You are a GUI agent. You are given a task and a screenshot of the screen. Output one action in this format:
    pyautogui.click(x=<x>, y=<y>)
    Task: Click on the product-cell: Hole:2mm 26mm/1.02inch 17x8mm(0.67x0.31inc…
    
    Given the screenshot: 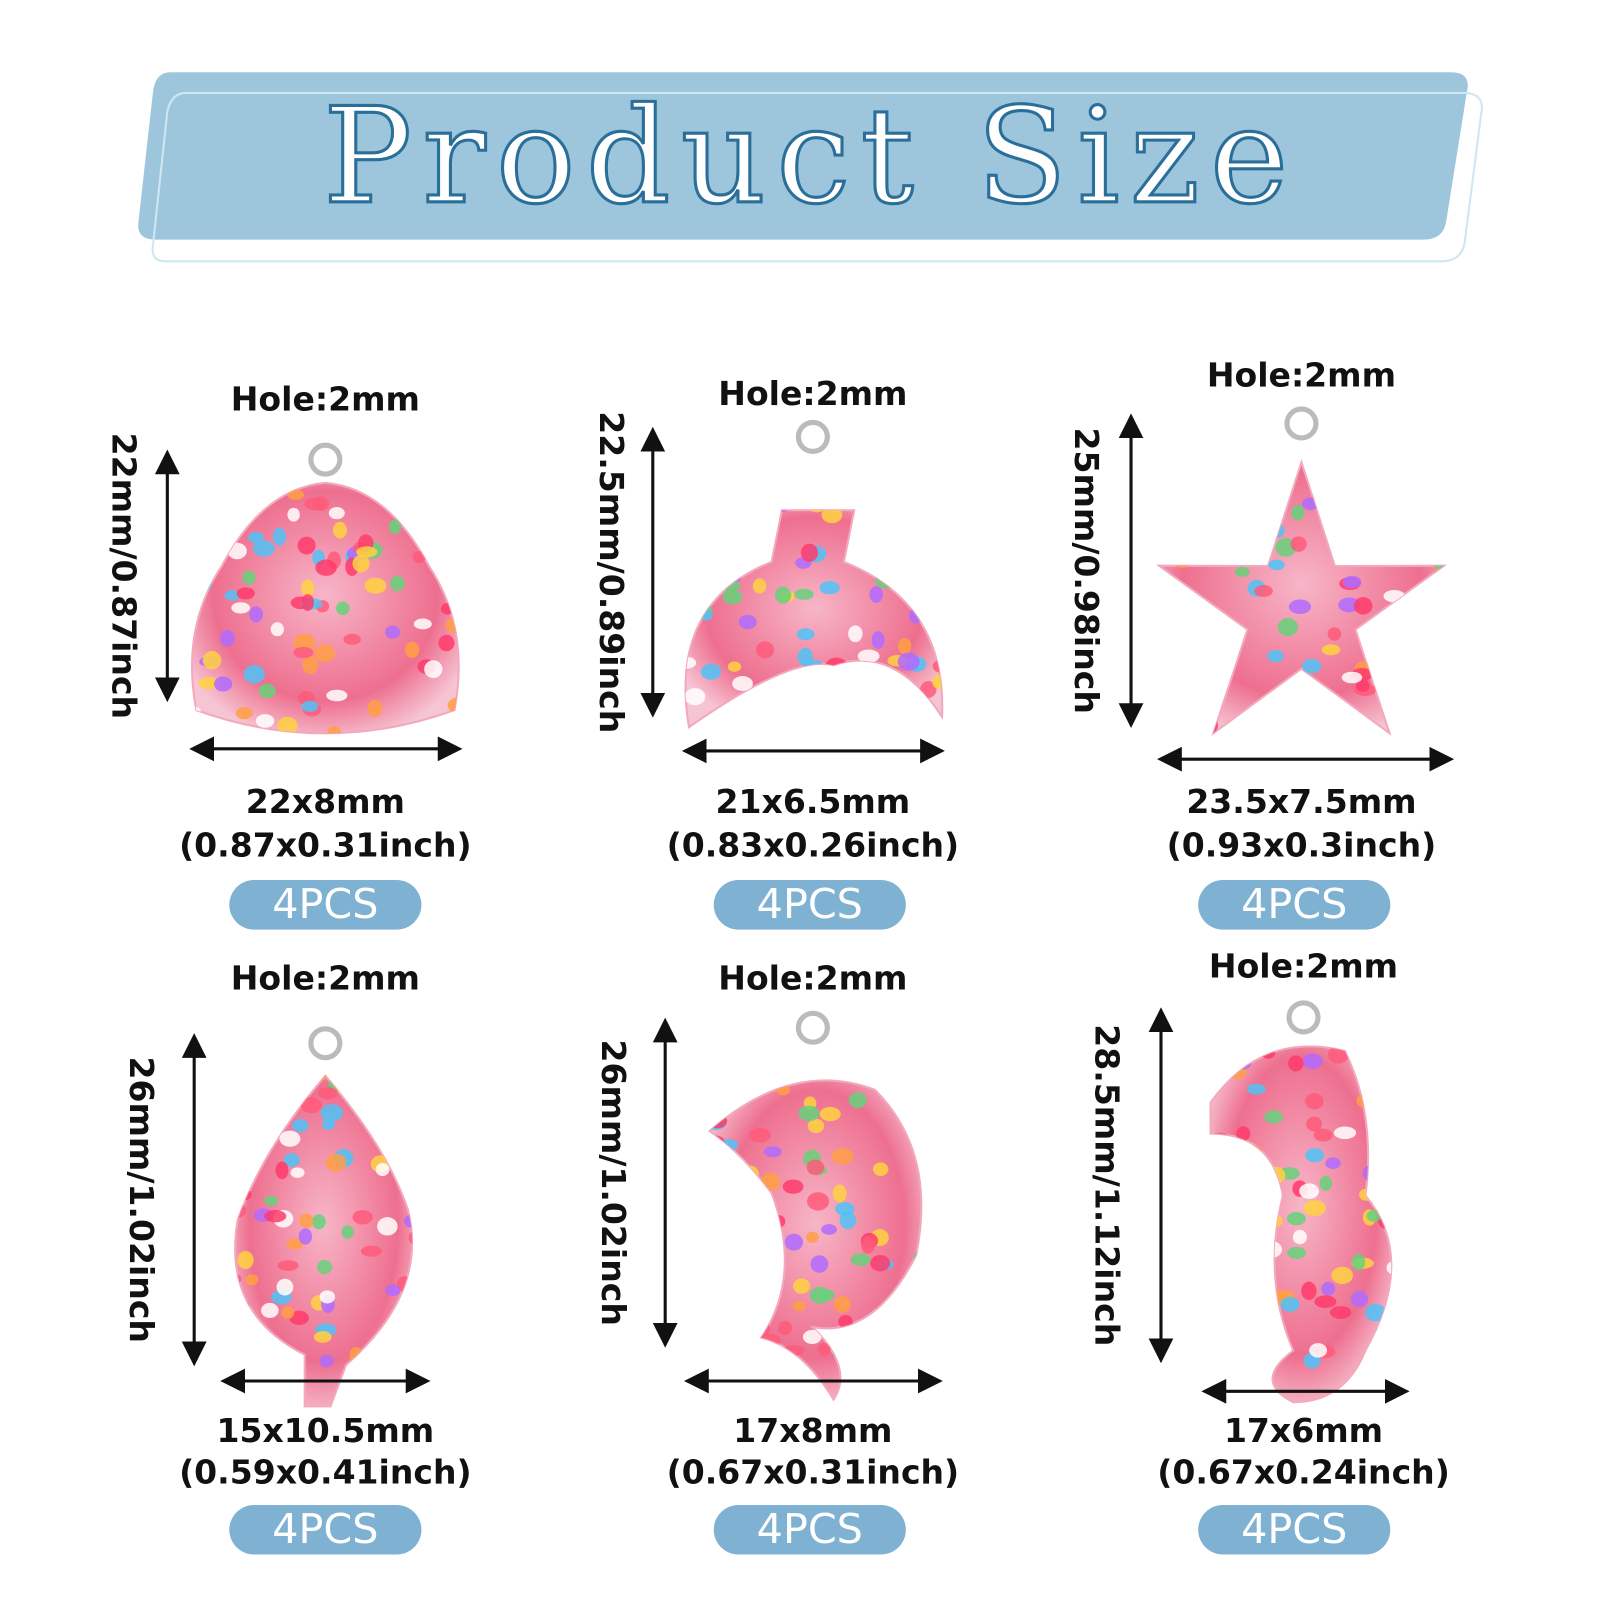 What is the action you would take?
    pyautogui.click(x=776, y=1257)
    